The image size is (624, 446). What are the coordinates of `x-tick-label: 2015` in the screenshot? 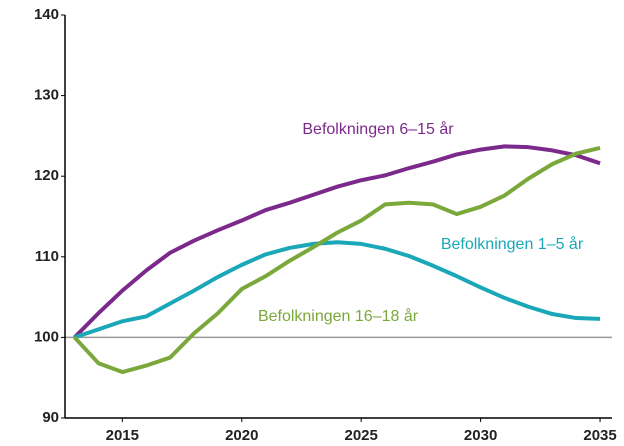 It's located at (122, 435).